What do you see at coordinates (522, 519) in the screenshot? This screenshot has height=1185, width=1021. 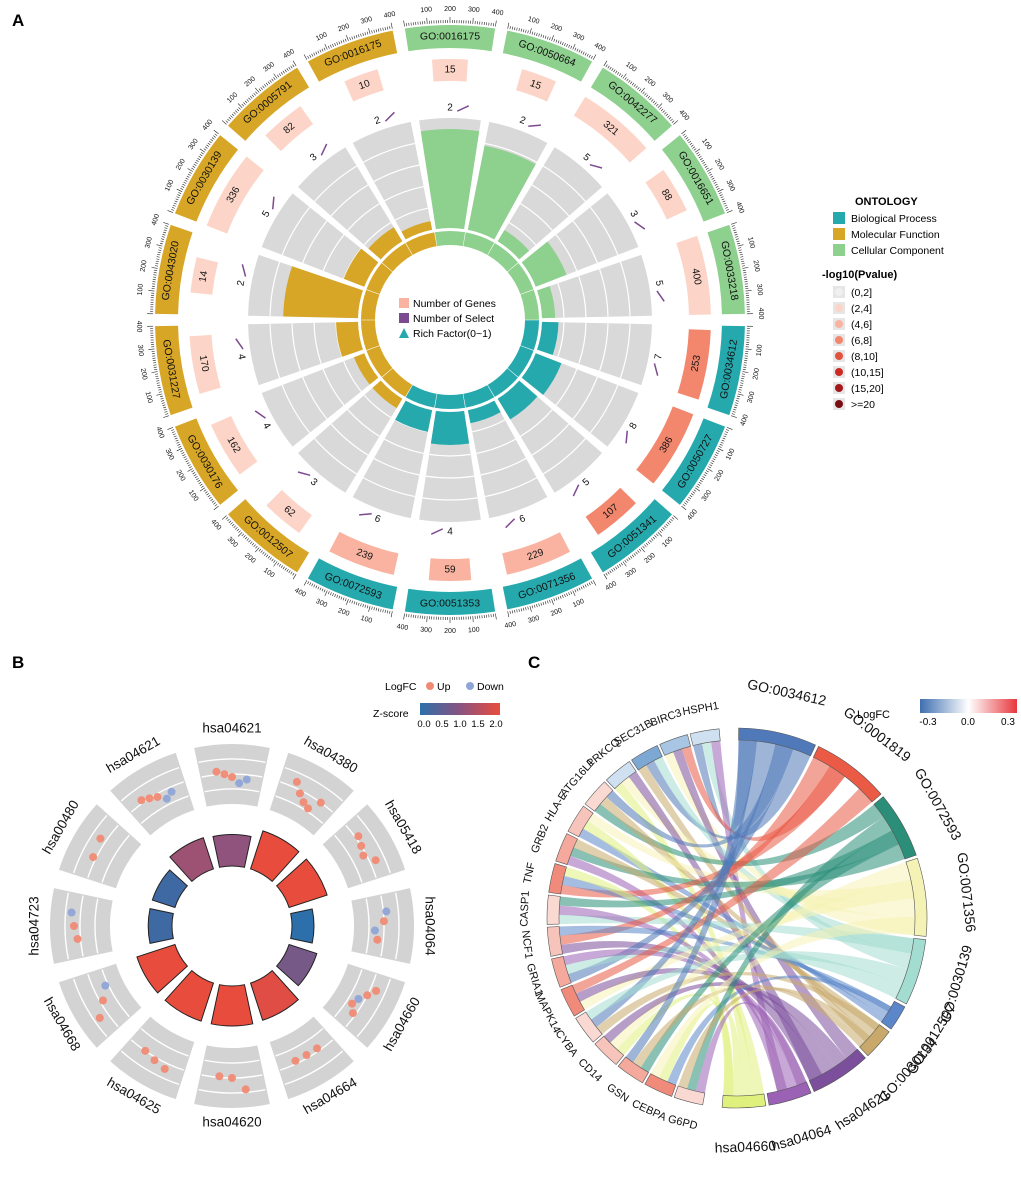 I see `number-of-select-label: 6` at bounding box center [522, 519].